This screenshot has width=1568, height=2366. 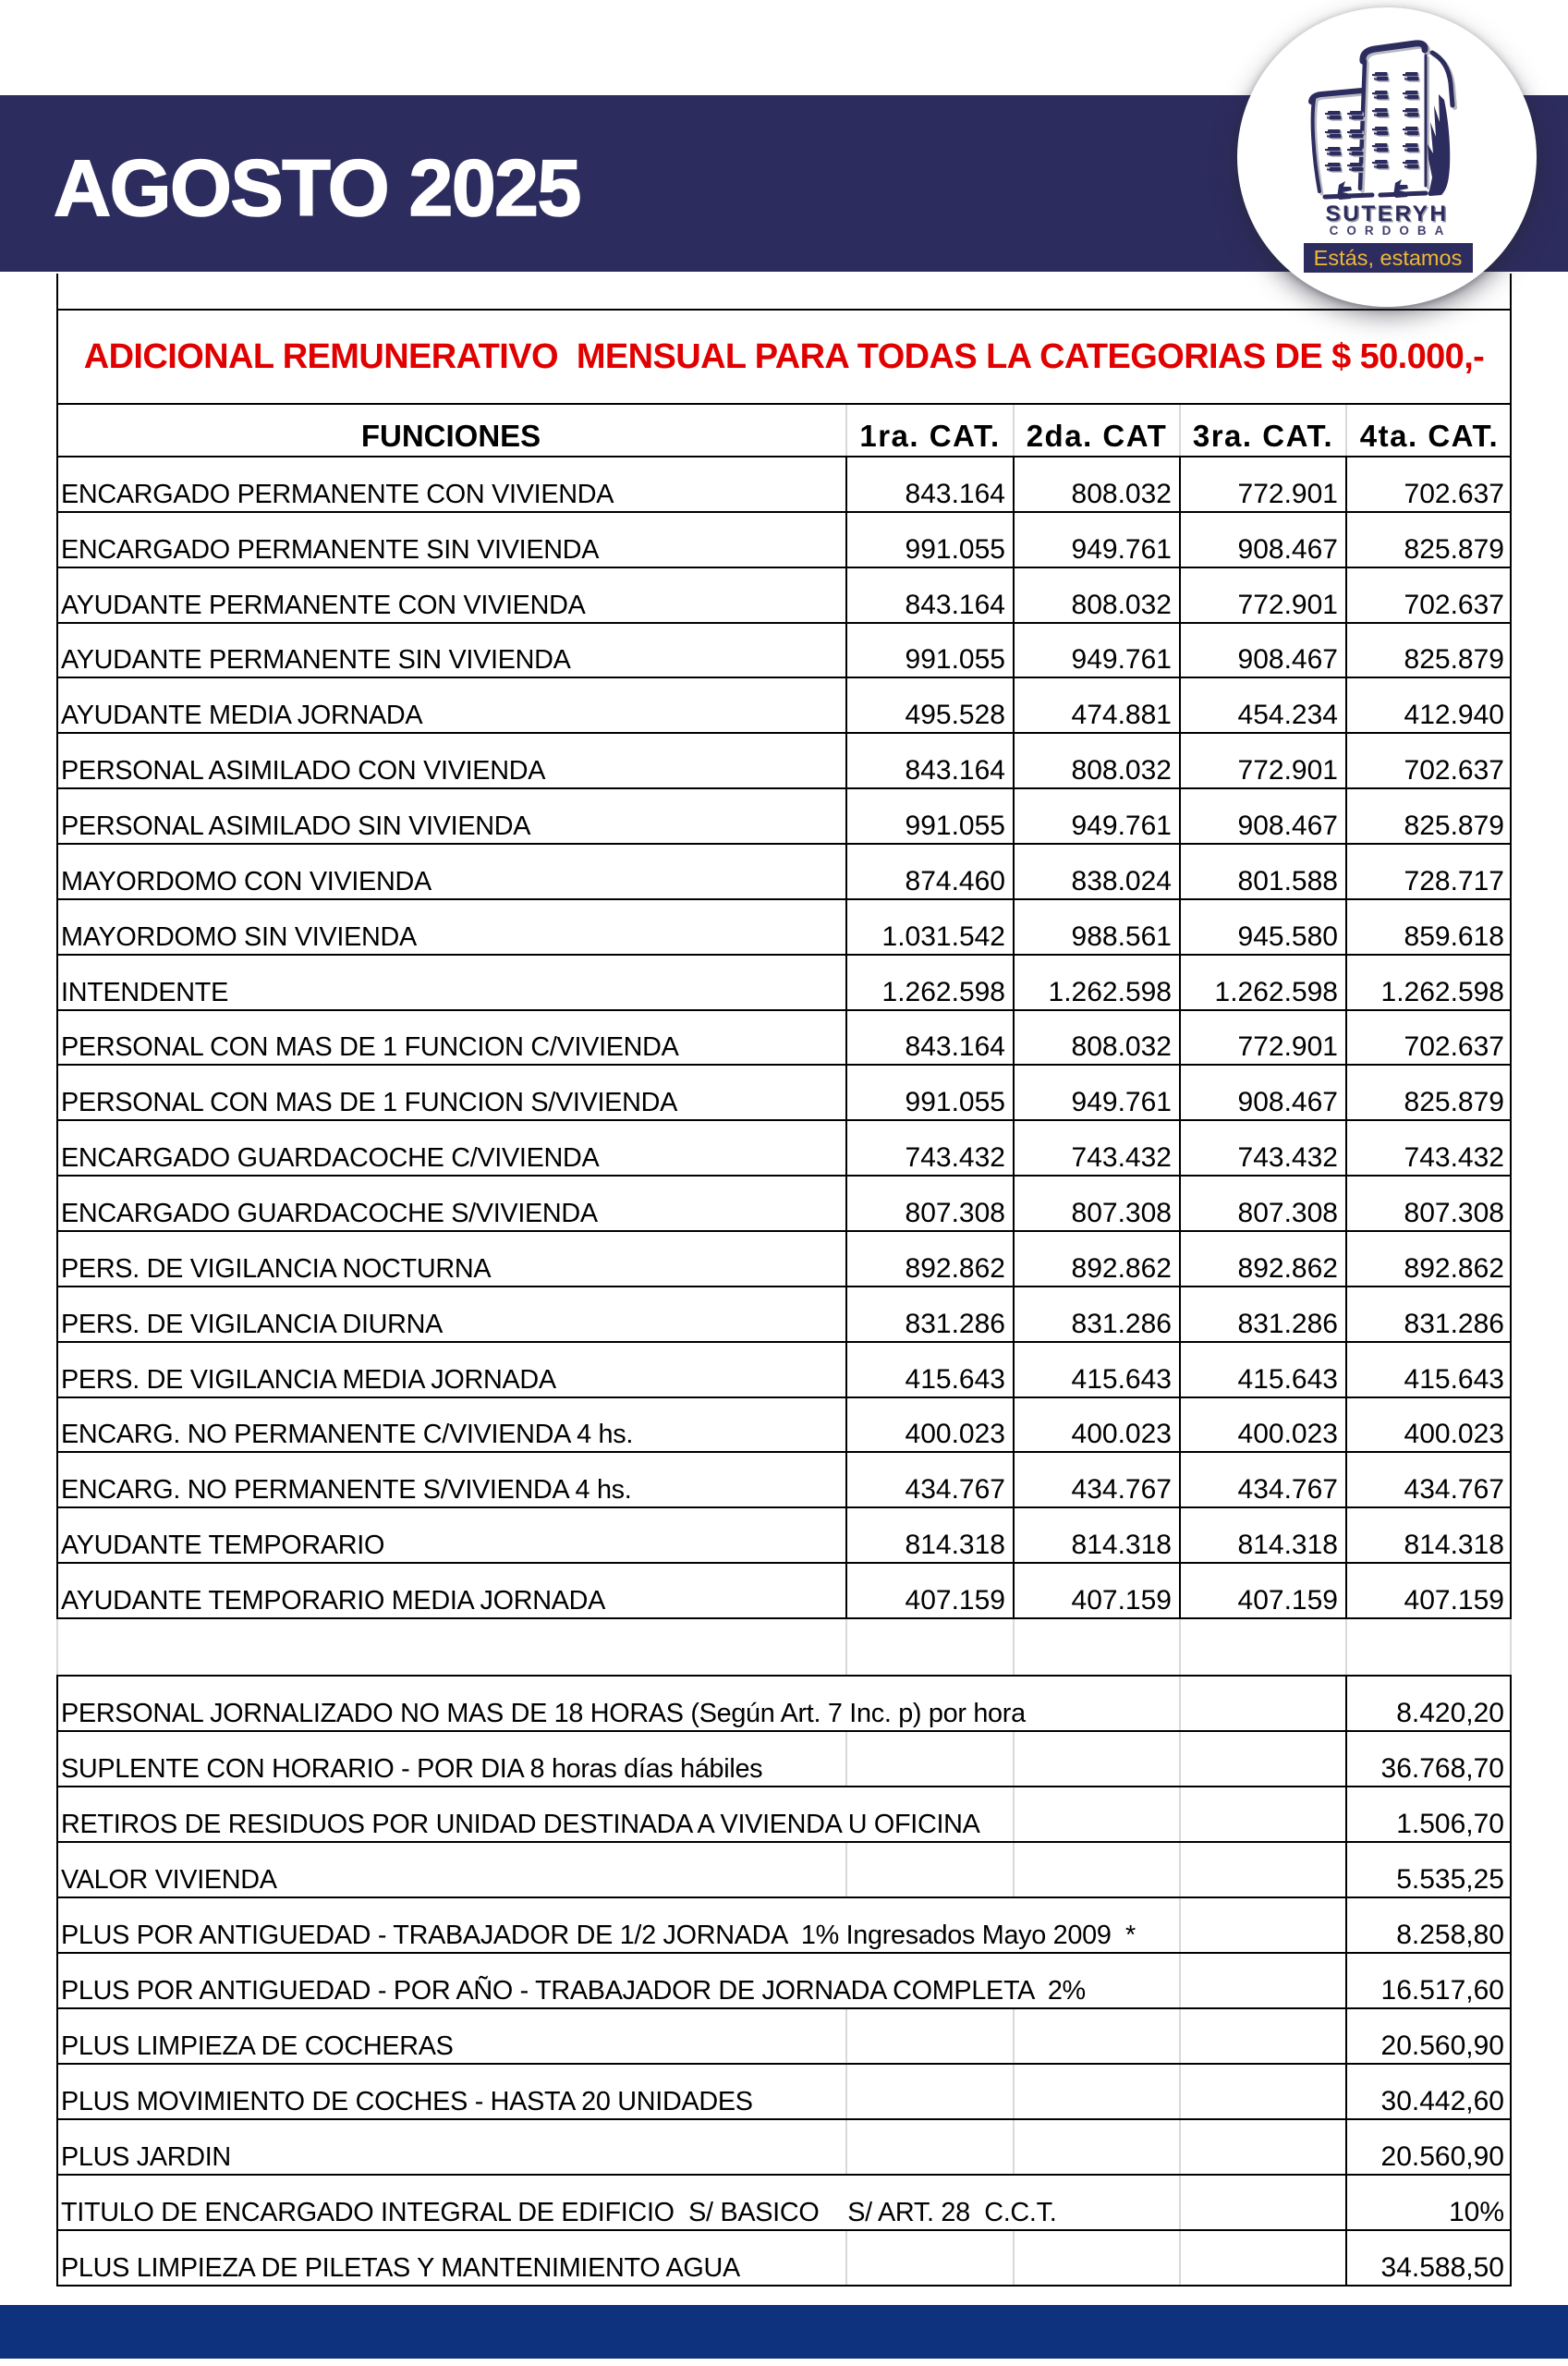 What do you see at coordinates (1391, 231) in the screenshot?
I see `svg-text: CORDOBA` at bounding box center [1391, 231].